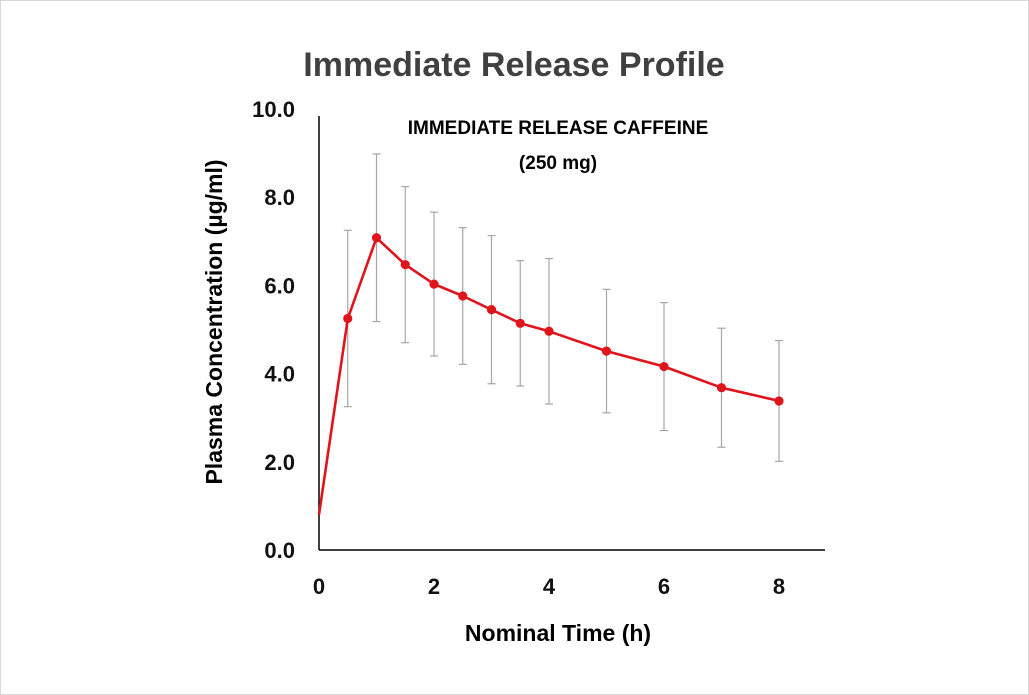 The image size is (1029, 695). I want to click on x-tick-label: 8, so click(779, 586).